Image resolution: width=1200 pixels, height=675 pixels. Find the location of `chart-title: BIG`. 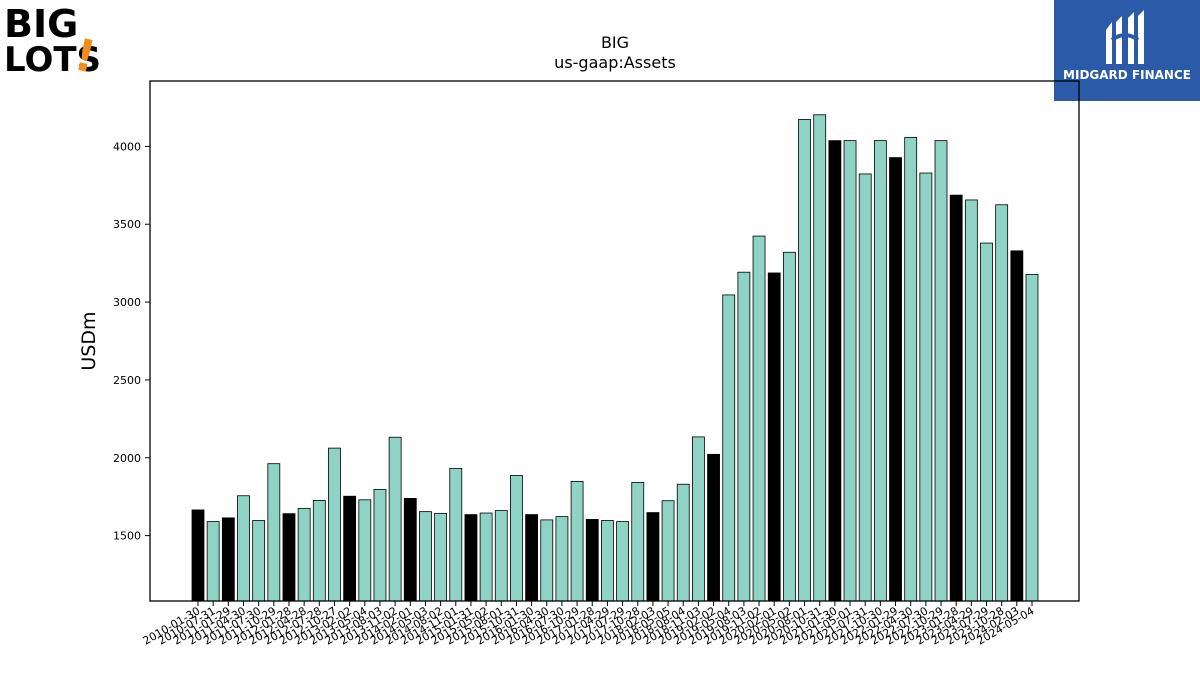

chart-title: BIG is located at coordinates (615, 42).